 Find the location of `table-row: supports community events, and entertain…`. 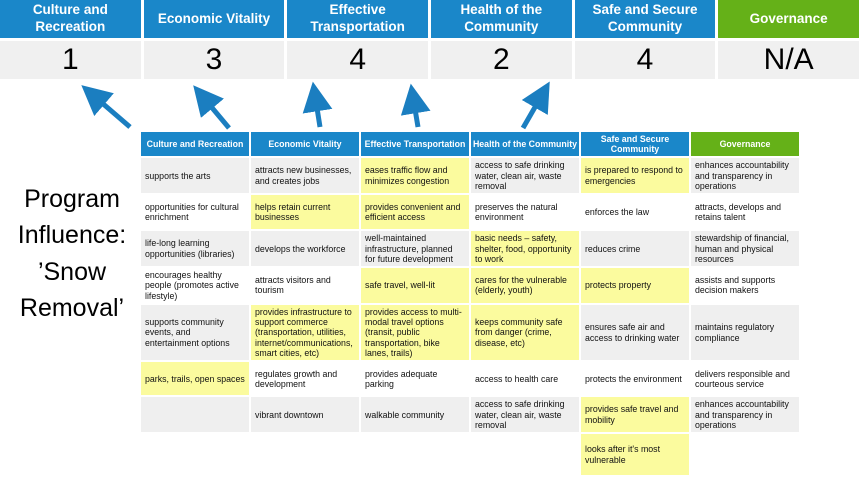

table-row: supports community events, and entertain… is located at coordinates (470, 332).